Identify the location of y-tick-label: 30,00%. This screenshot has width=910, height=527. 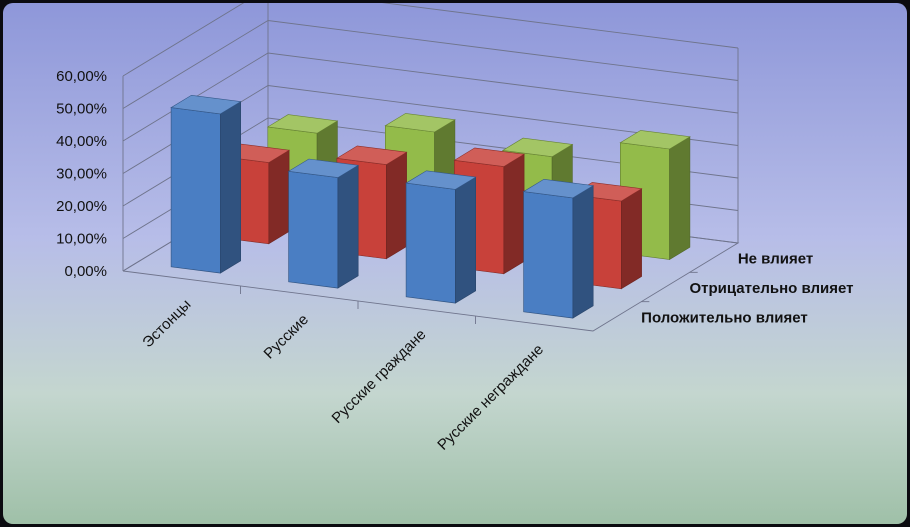
(81, 174).